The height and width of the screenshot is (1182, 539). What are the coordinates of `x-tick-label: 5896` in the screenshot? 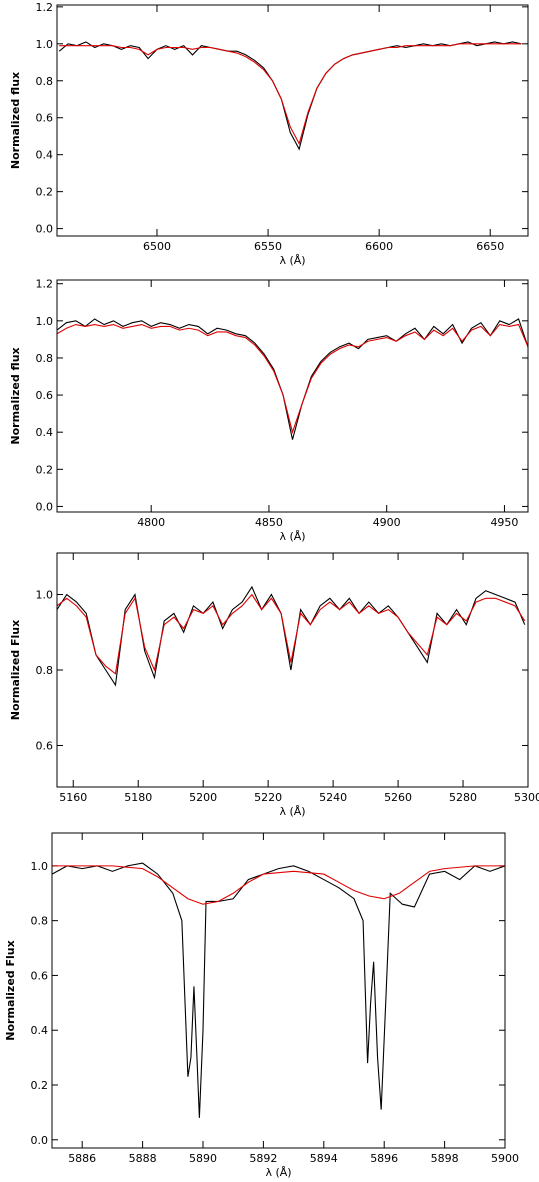 It's located at (384, 1158).